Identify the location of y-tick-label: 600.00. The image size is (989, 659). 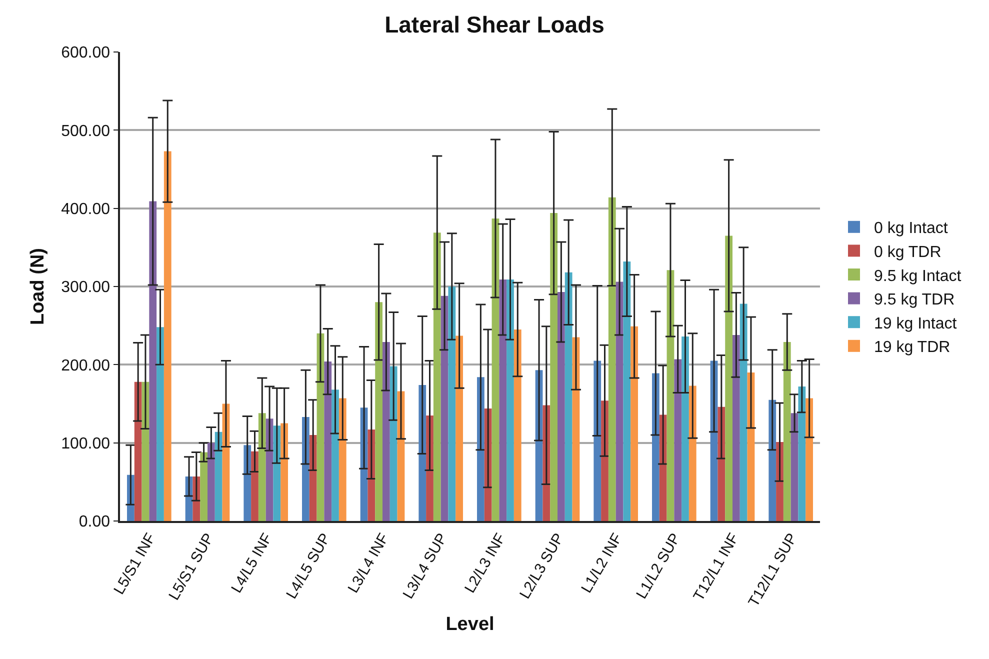
(85, 53).